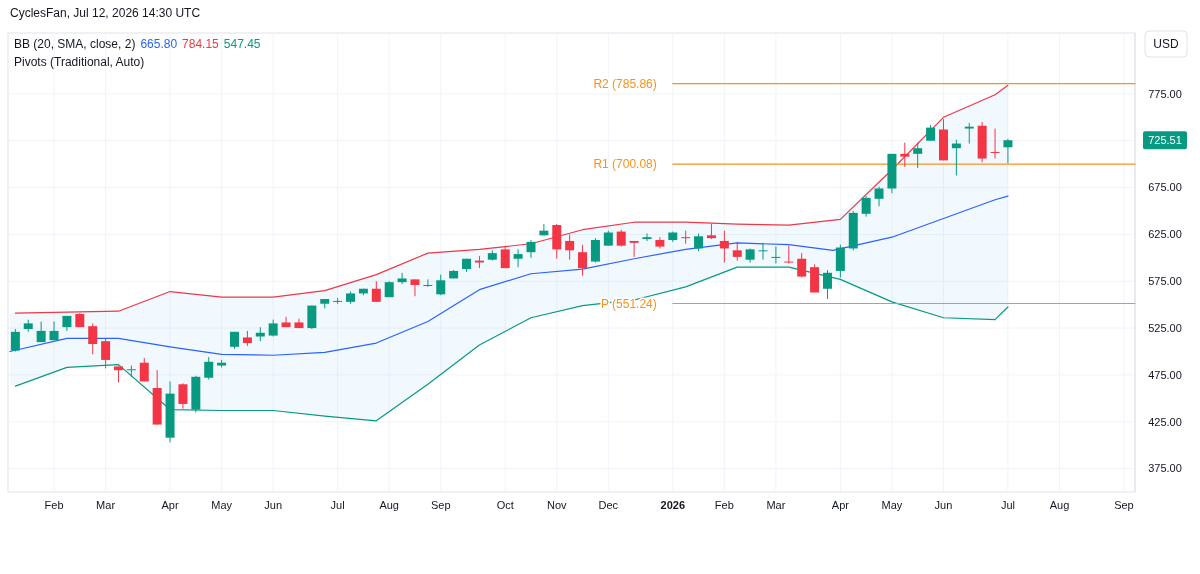  What do you see at coordinates (673, 505) in the screenshot?
I see `x-tick-label: 2026` at bounding box center [673, 505].